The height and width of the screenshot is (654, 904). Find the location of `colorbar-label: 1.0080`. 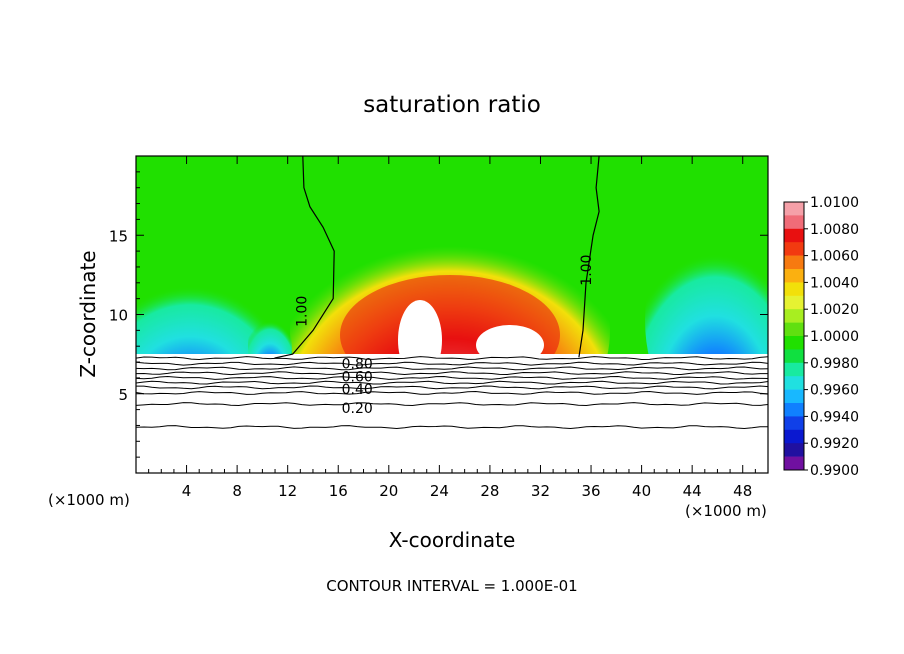

colorbar-label: 1.0080 is located at coordinates (834, 230).